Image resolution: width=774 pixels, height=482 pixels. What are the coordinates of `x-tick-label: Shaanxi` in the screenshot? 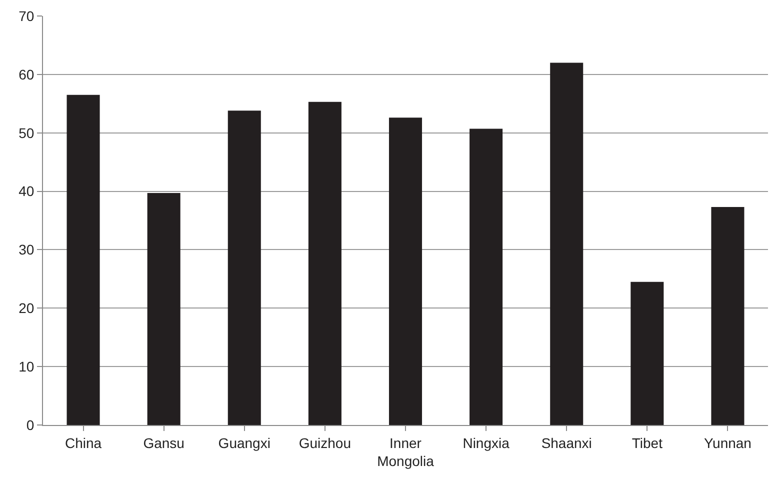 It's located at (566, 442).